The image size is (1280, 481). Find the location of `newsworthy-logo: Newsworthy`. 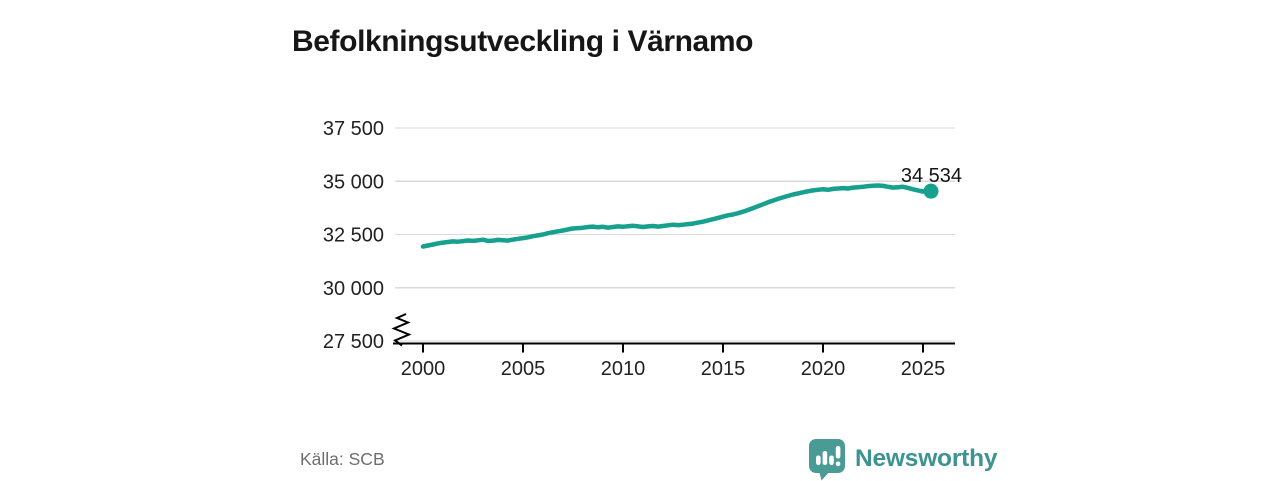

newsworthy-logo: Newsworthy is located at coordinates (903, 459).